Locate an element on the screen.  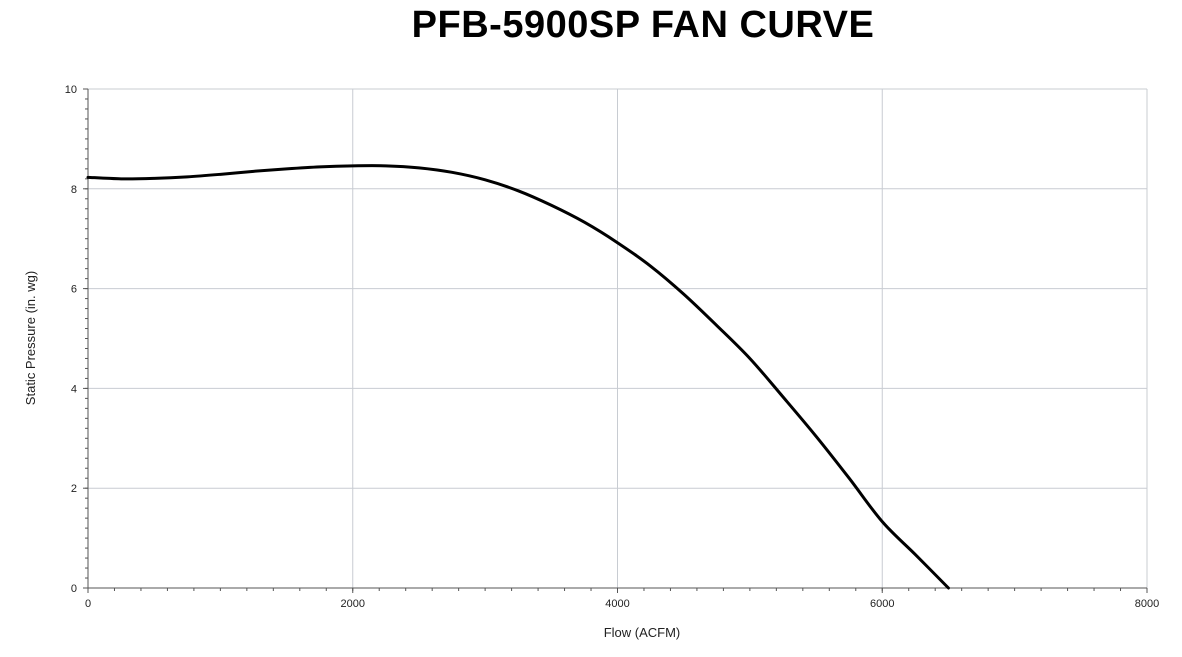
y-tick-label: 10 is located at coordinates (71, 90).